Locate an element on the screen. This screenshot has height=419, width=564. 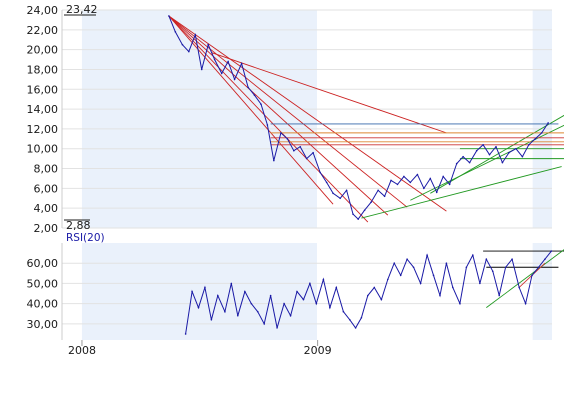
rsi-y-axis: 60,00 50,00 40,00 30,00 is located at coordinates (43, 294).